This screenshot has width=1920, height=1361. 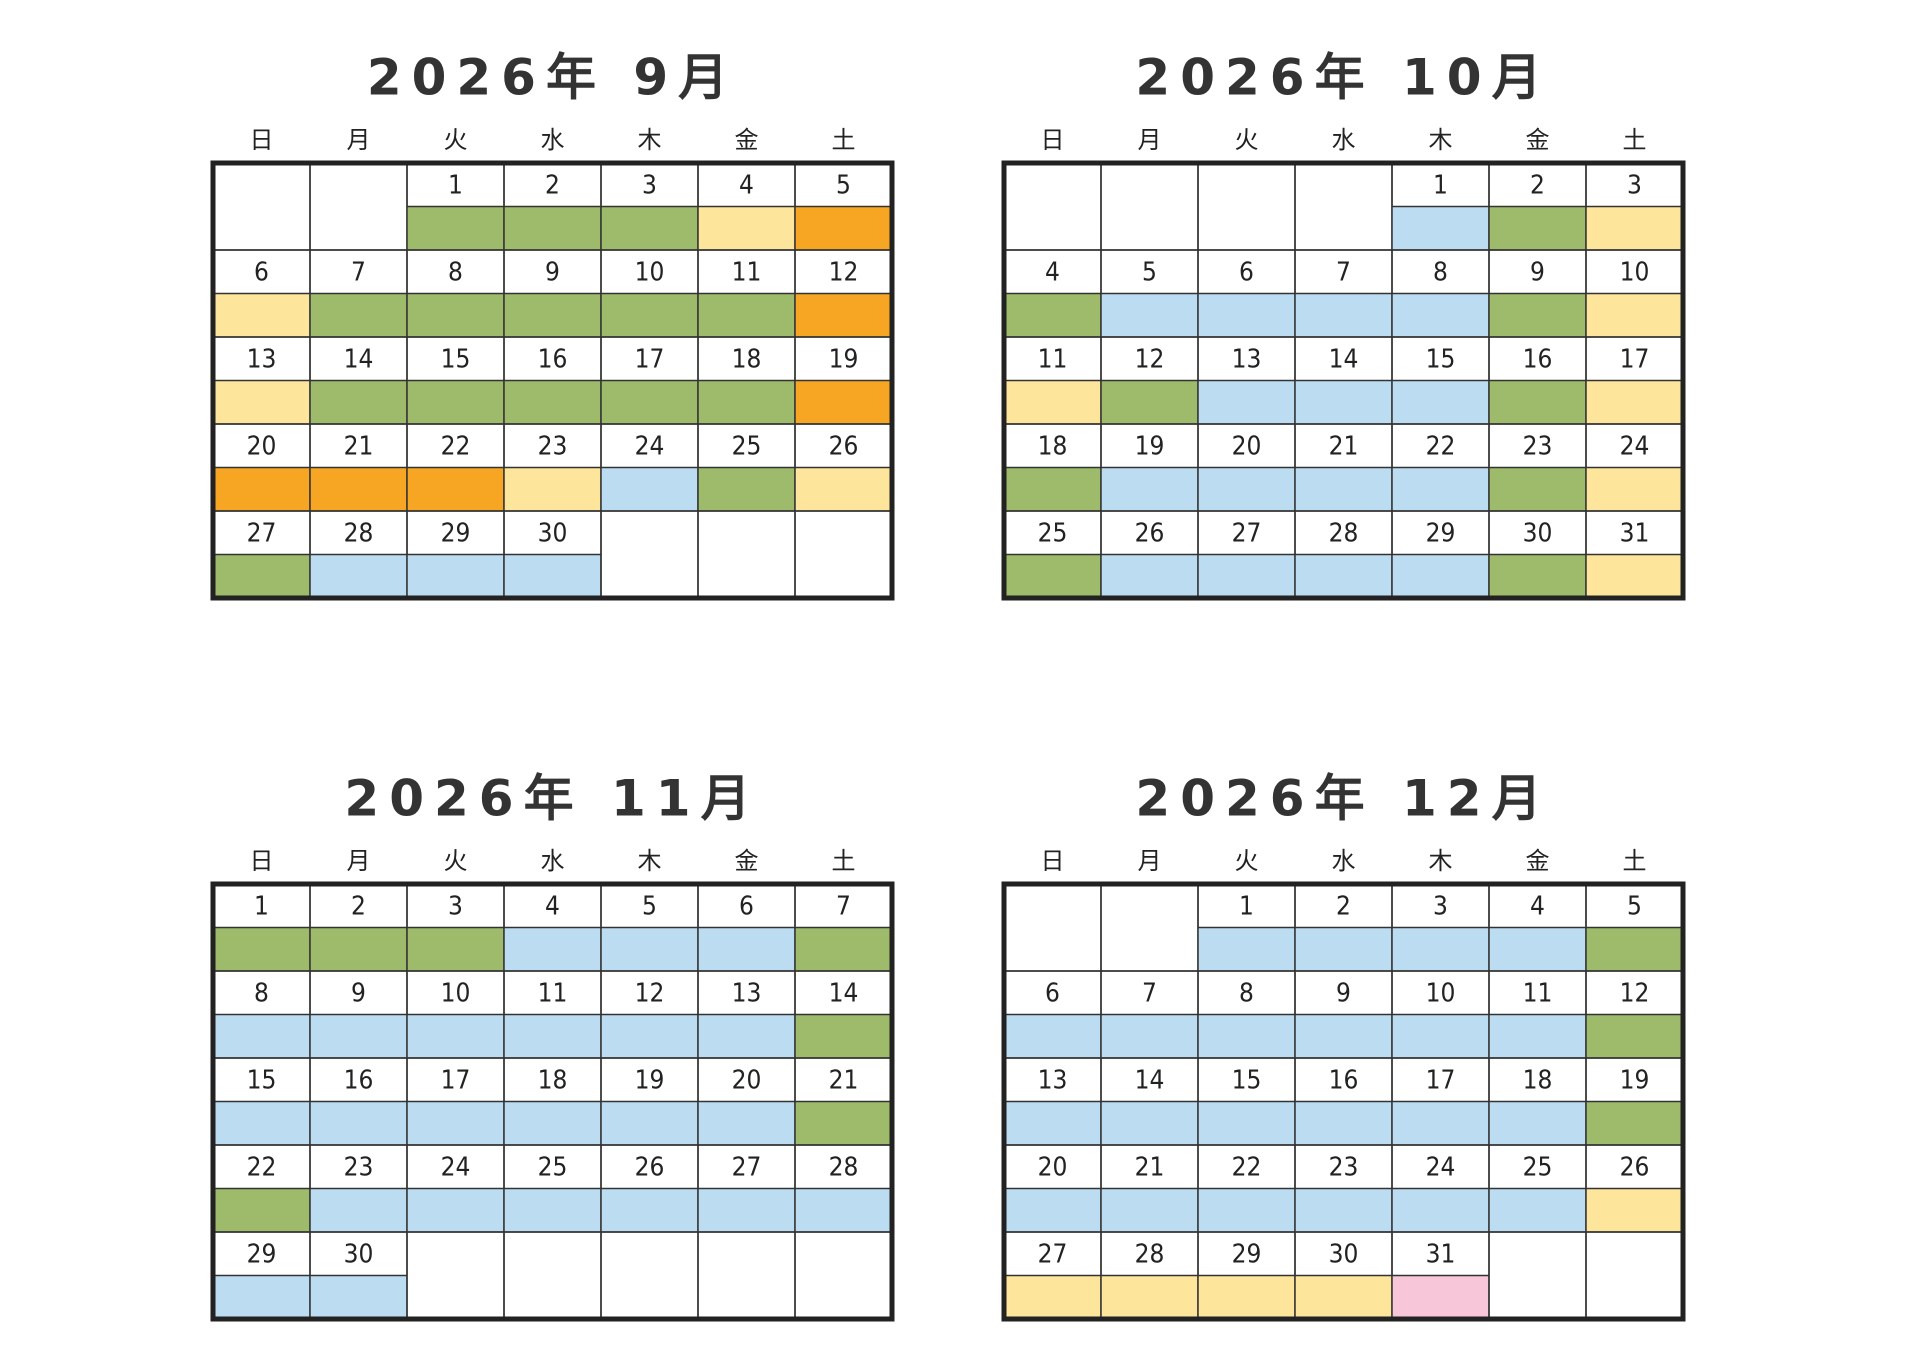 I want to click on day-number: 21, so click(x=1150, y=1167).